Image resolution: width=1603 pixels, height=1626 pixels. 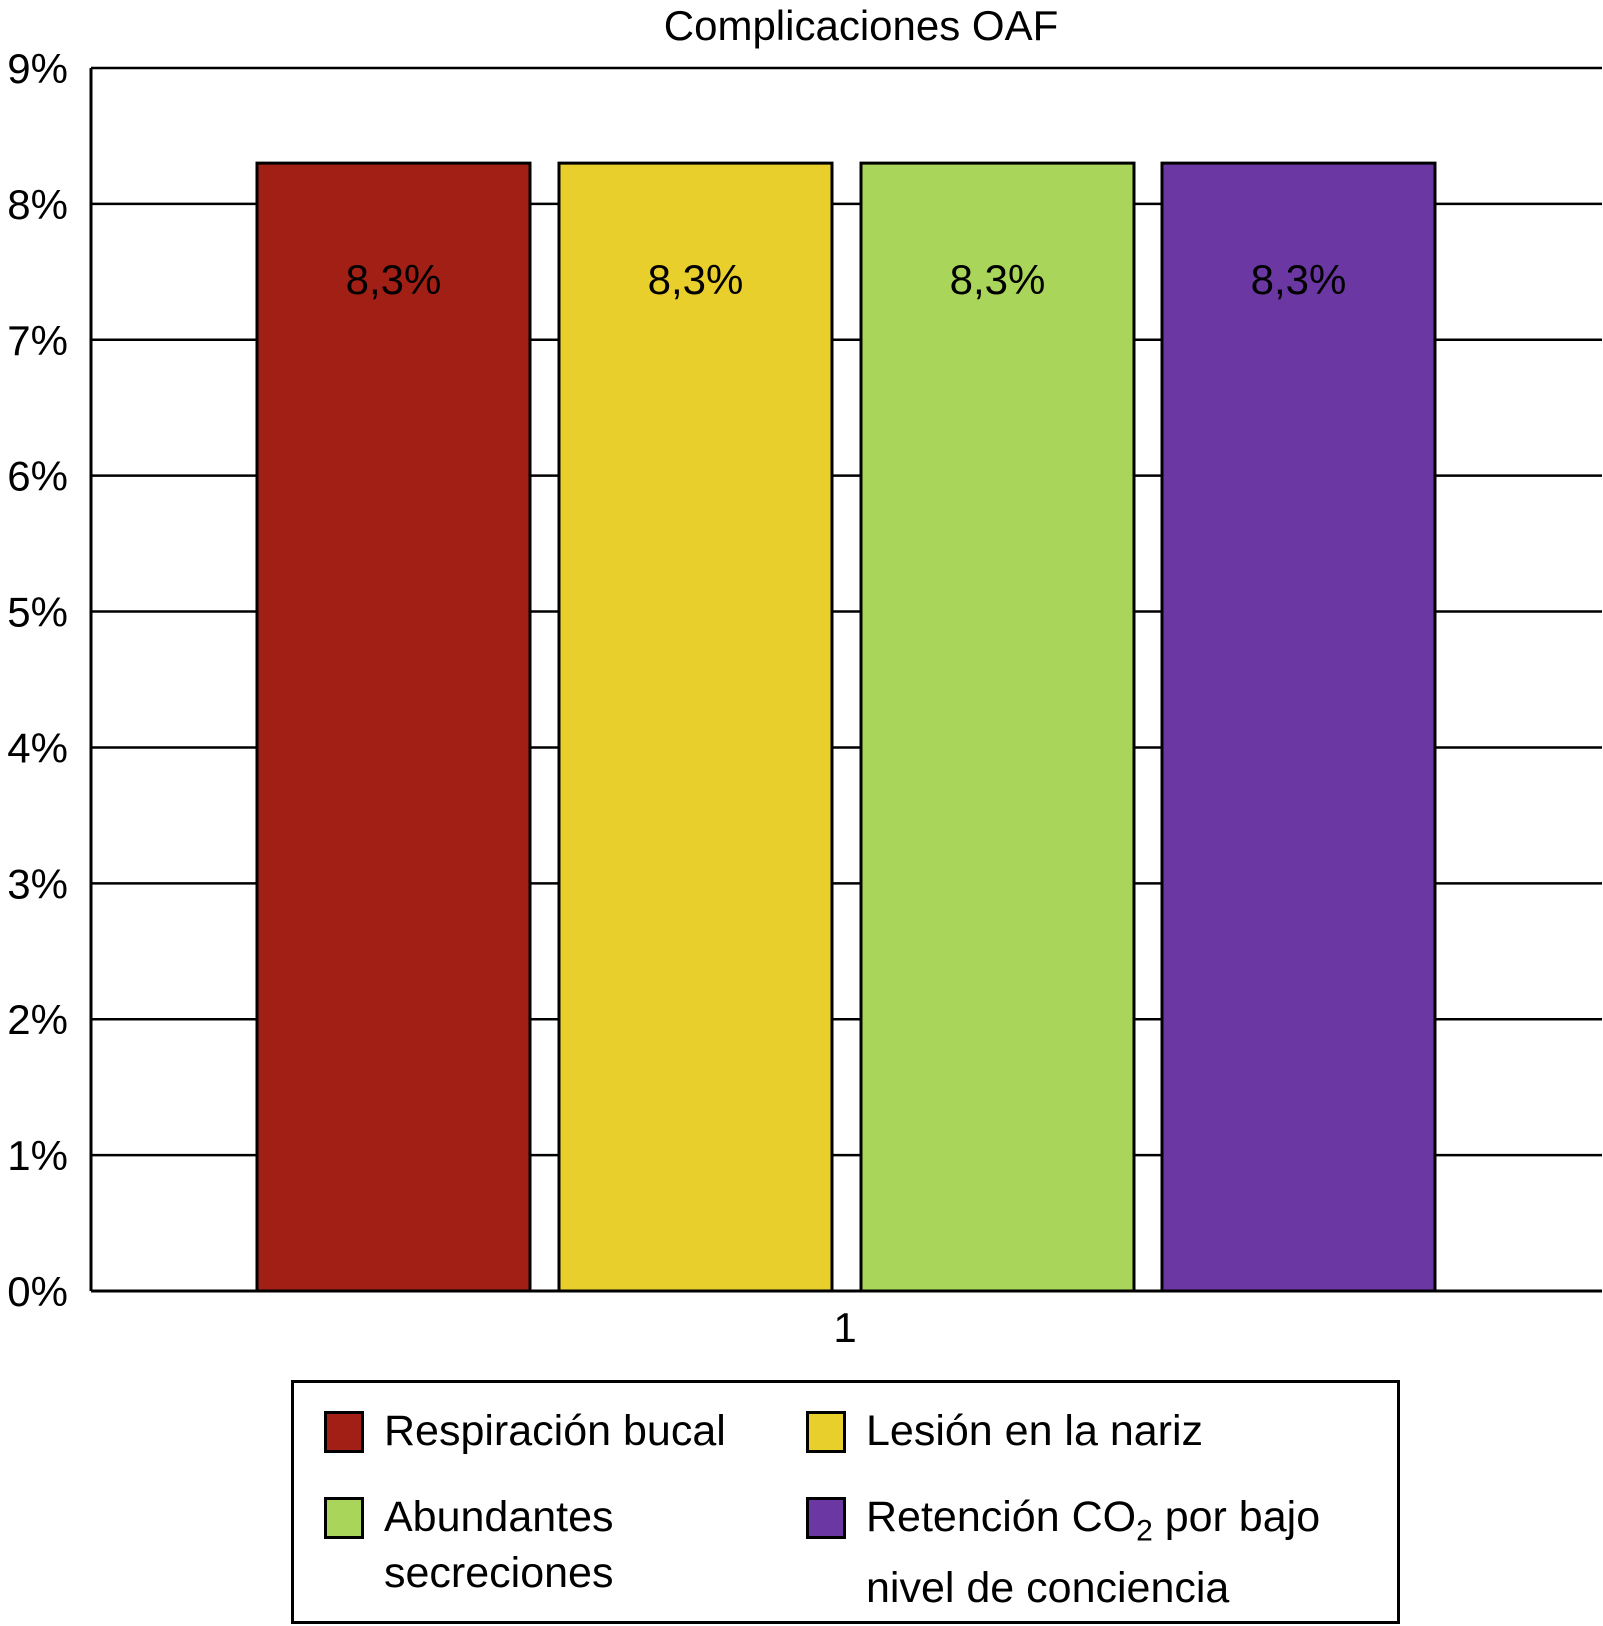 What do you see at coordinates (1001, 1517) in the screenshot?
I see `legend-label: Retención CO` at bounding box center [1001, 1517].